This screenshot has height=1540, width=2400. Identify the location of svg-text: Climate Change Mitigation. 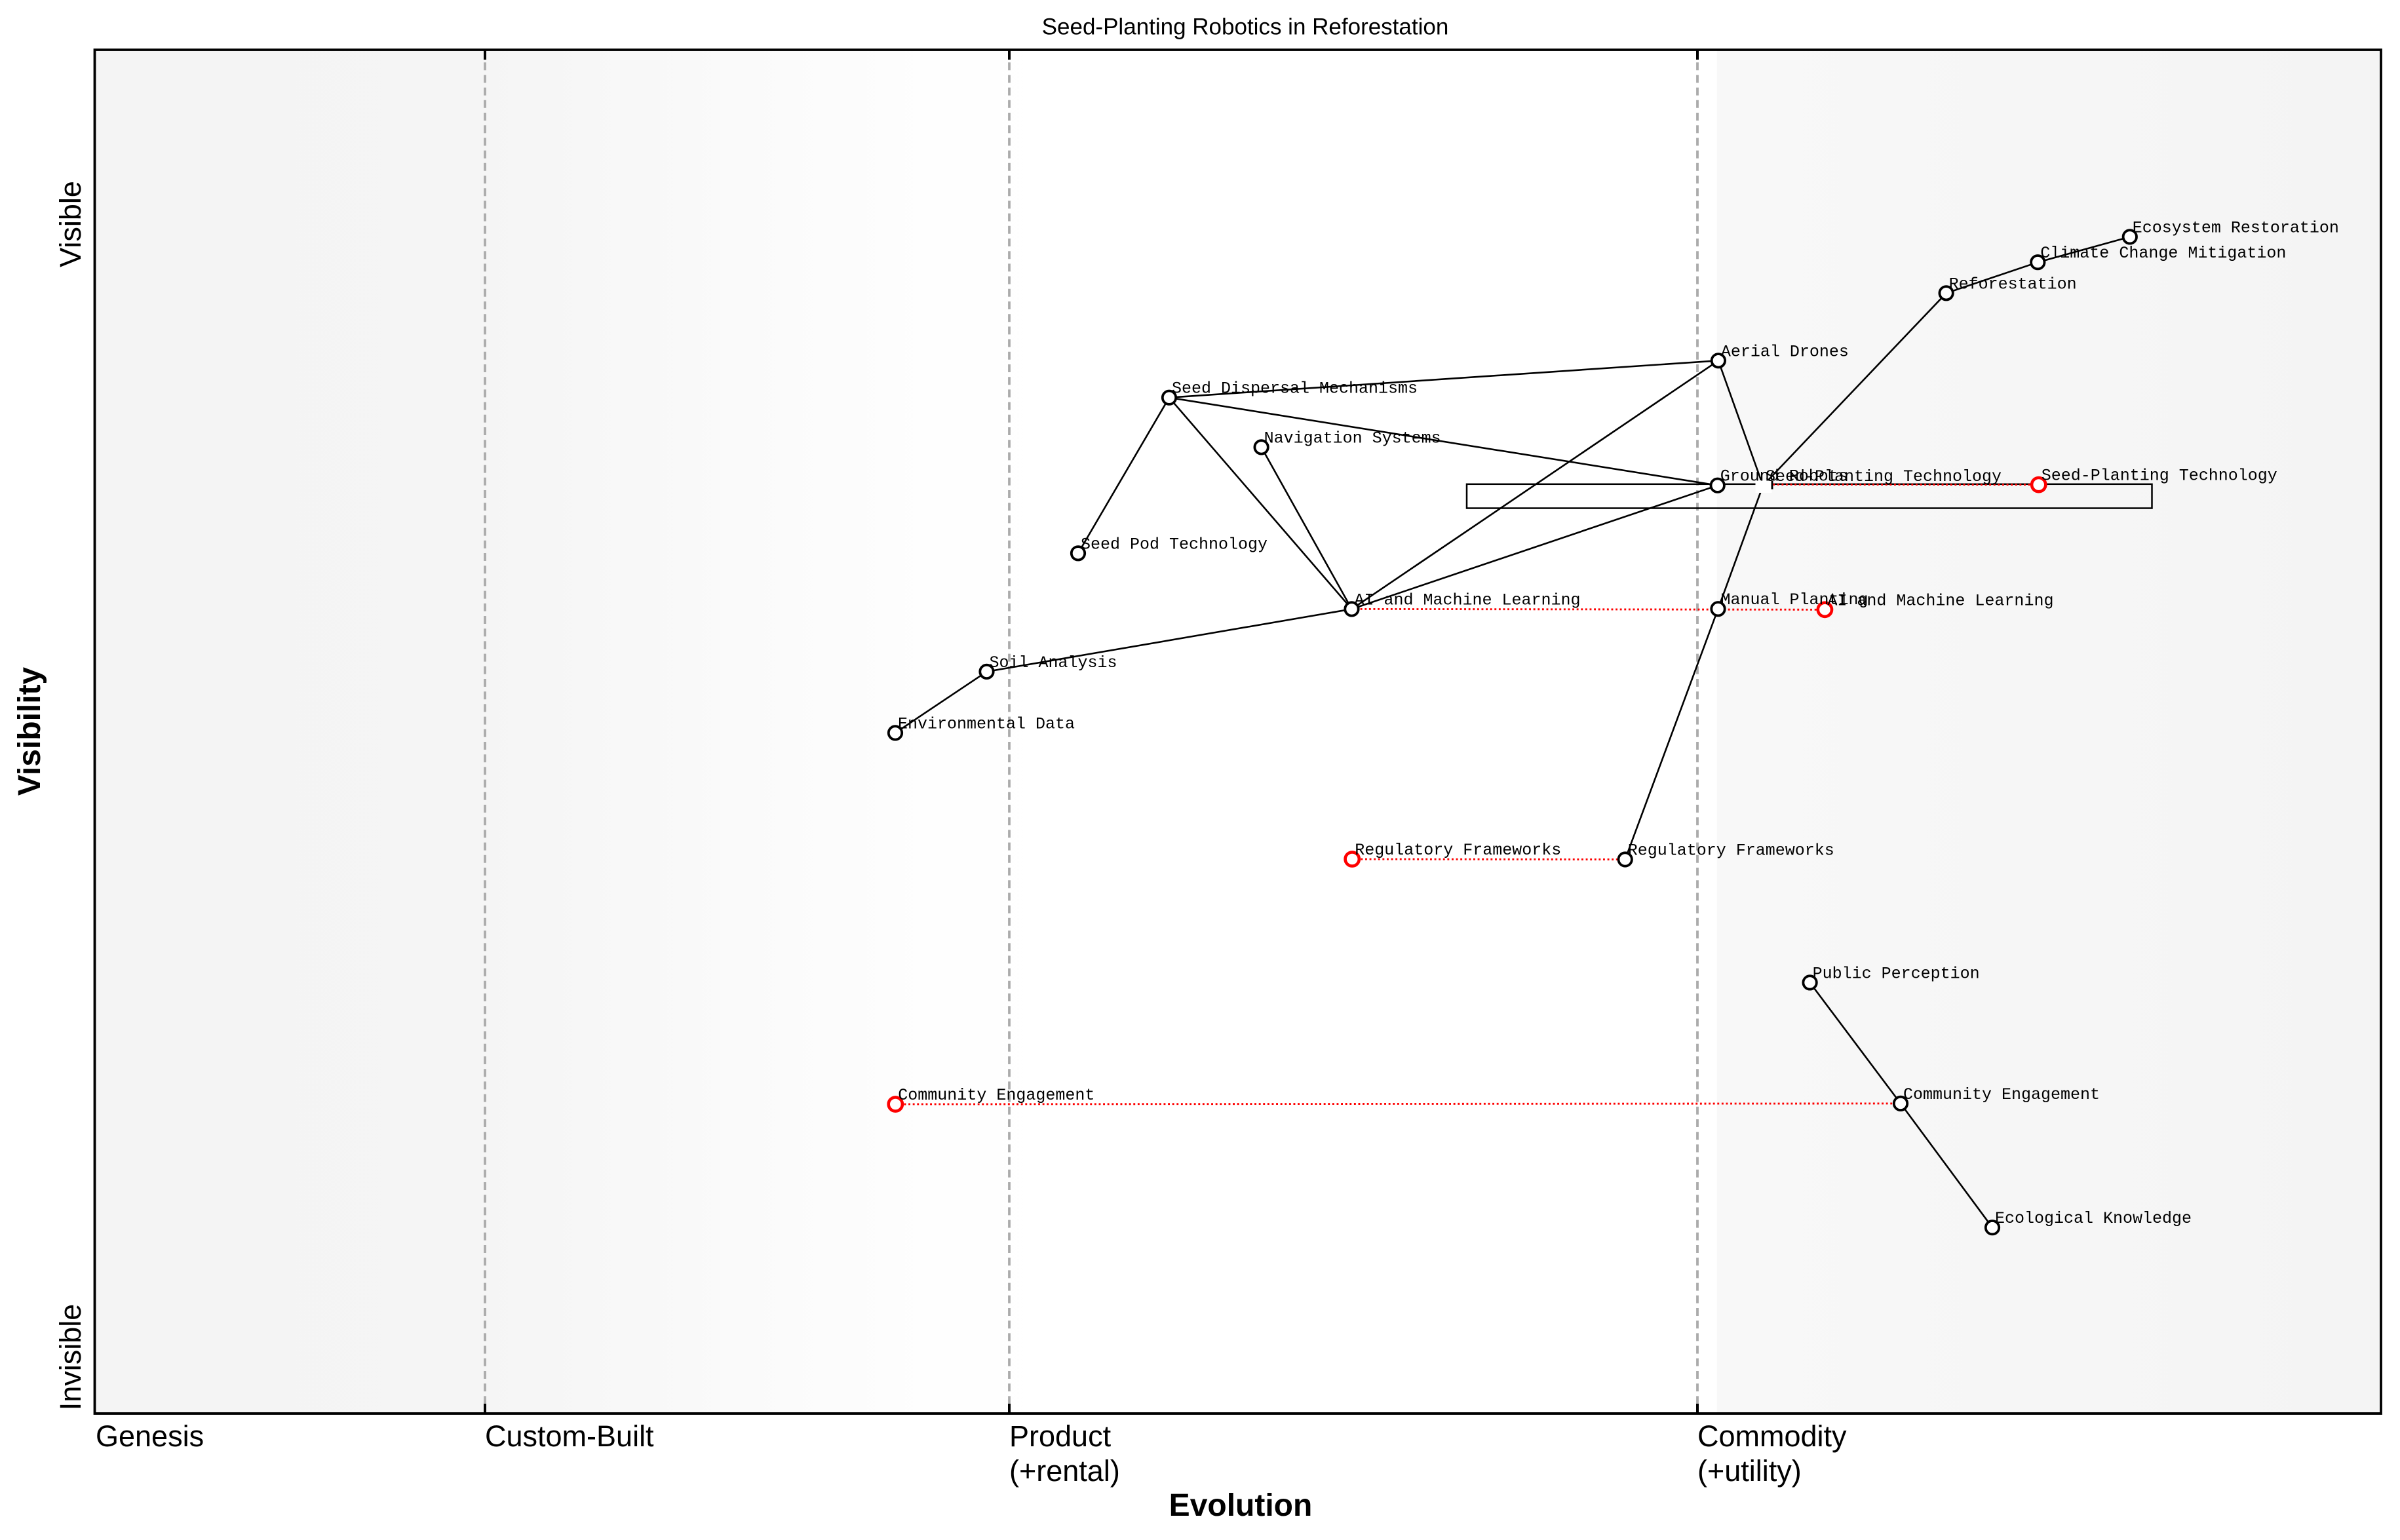
(2163, 253).